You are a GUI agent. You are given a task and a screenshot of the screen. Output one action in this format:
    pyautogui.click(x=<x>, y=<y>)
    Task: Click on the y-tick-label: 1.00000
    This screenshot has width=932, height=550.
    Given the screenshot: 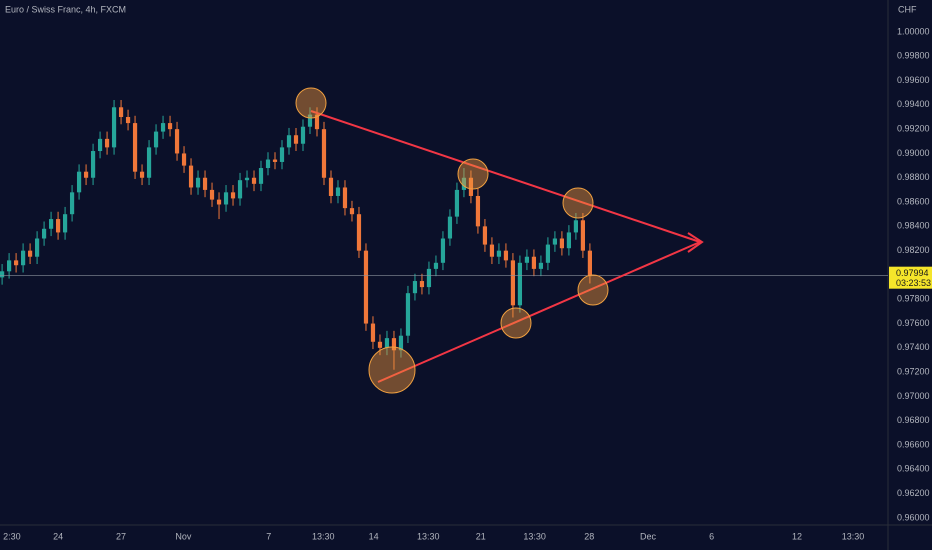 What is the action you would take?
    pyautogui.click(x=913, y=31)
    